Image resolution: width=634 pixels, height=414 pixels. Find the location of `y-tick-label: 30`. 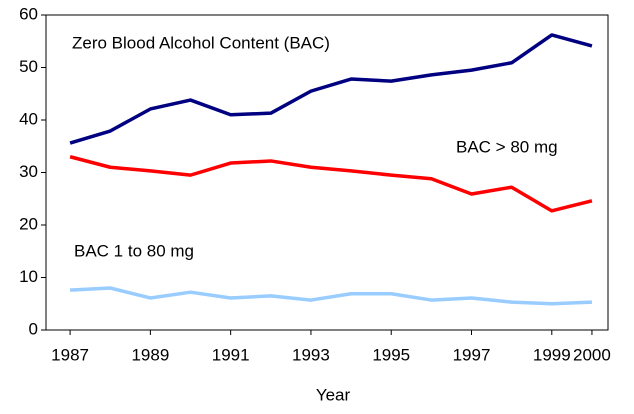

y-tick-label: 30 is located at coordinates (28, 171).